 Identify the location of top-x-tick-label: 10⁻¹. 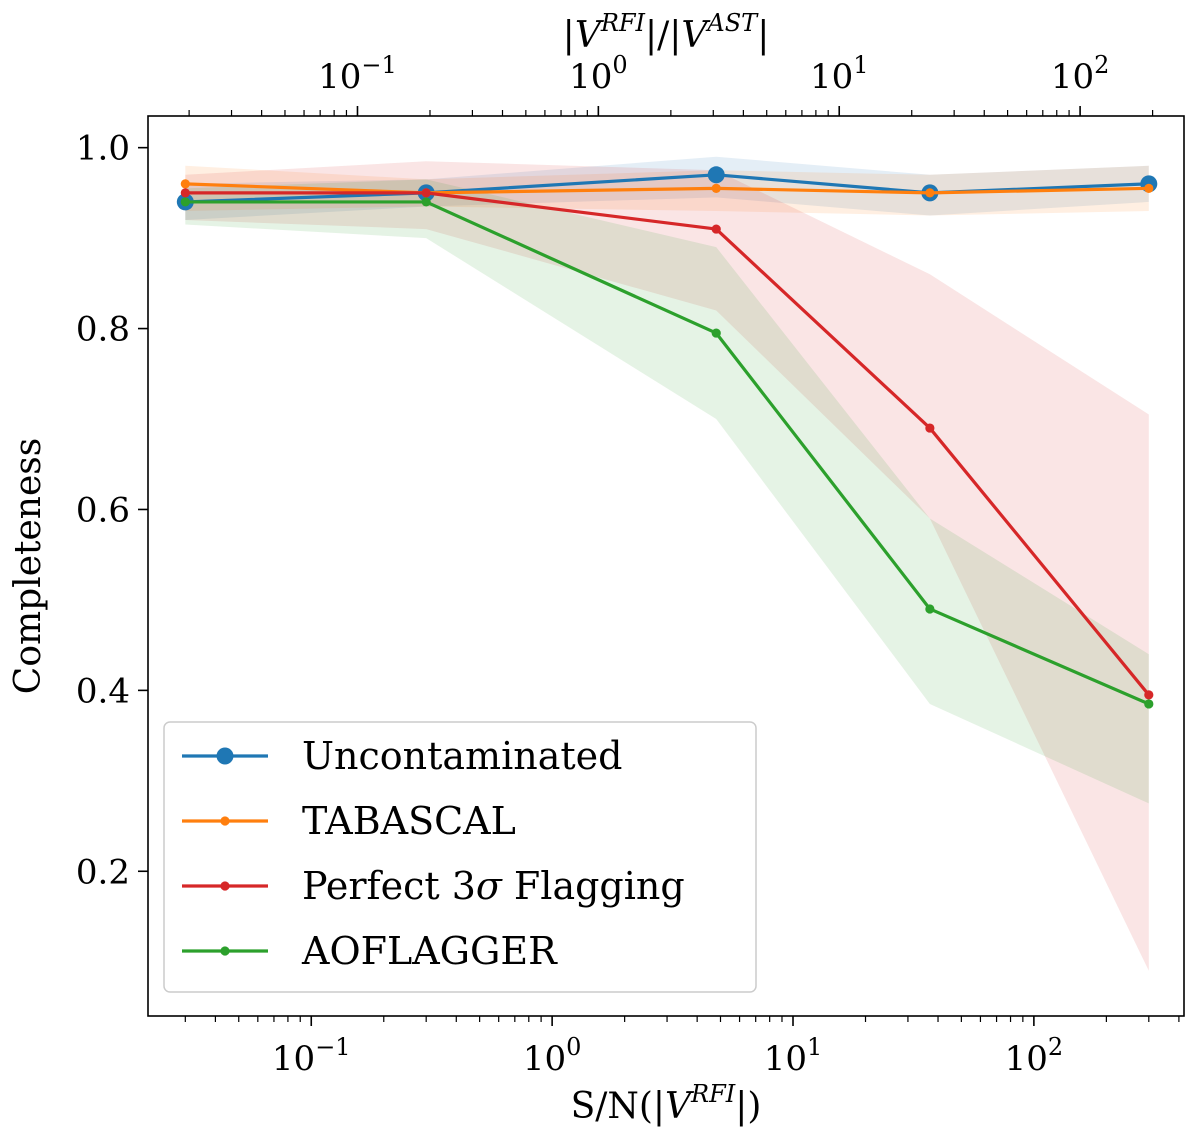
(357, 74).